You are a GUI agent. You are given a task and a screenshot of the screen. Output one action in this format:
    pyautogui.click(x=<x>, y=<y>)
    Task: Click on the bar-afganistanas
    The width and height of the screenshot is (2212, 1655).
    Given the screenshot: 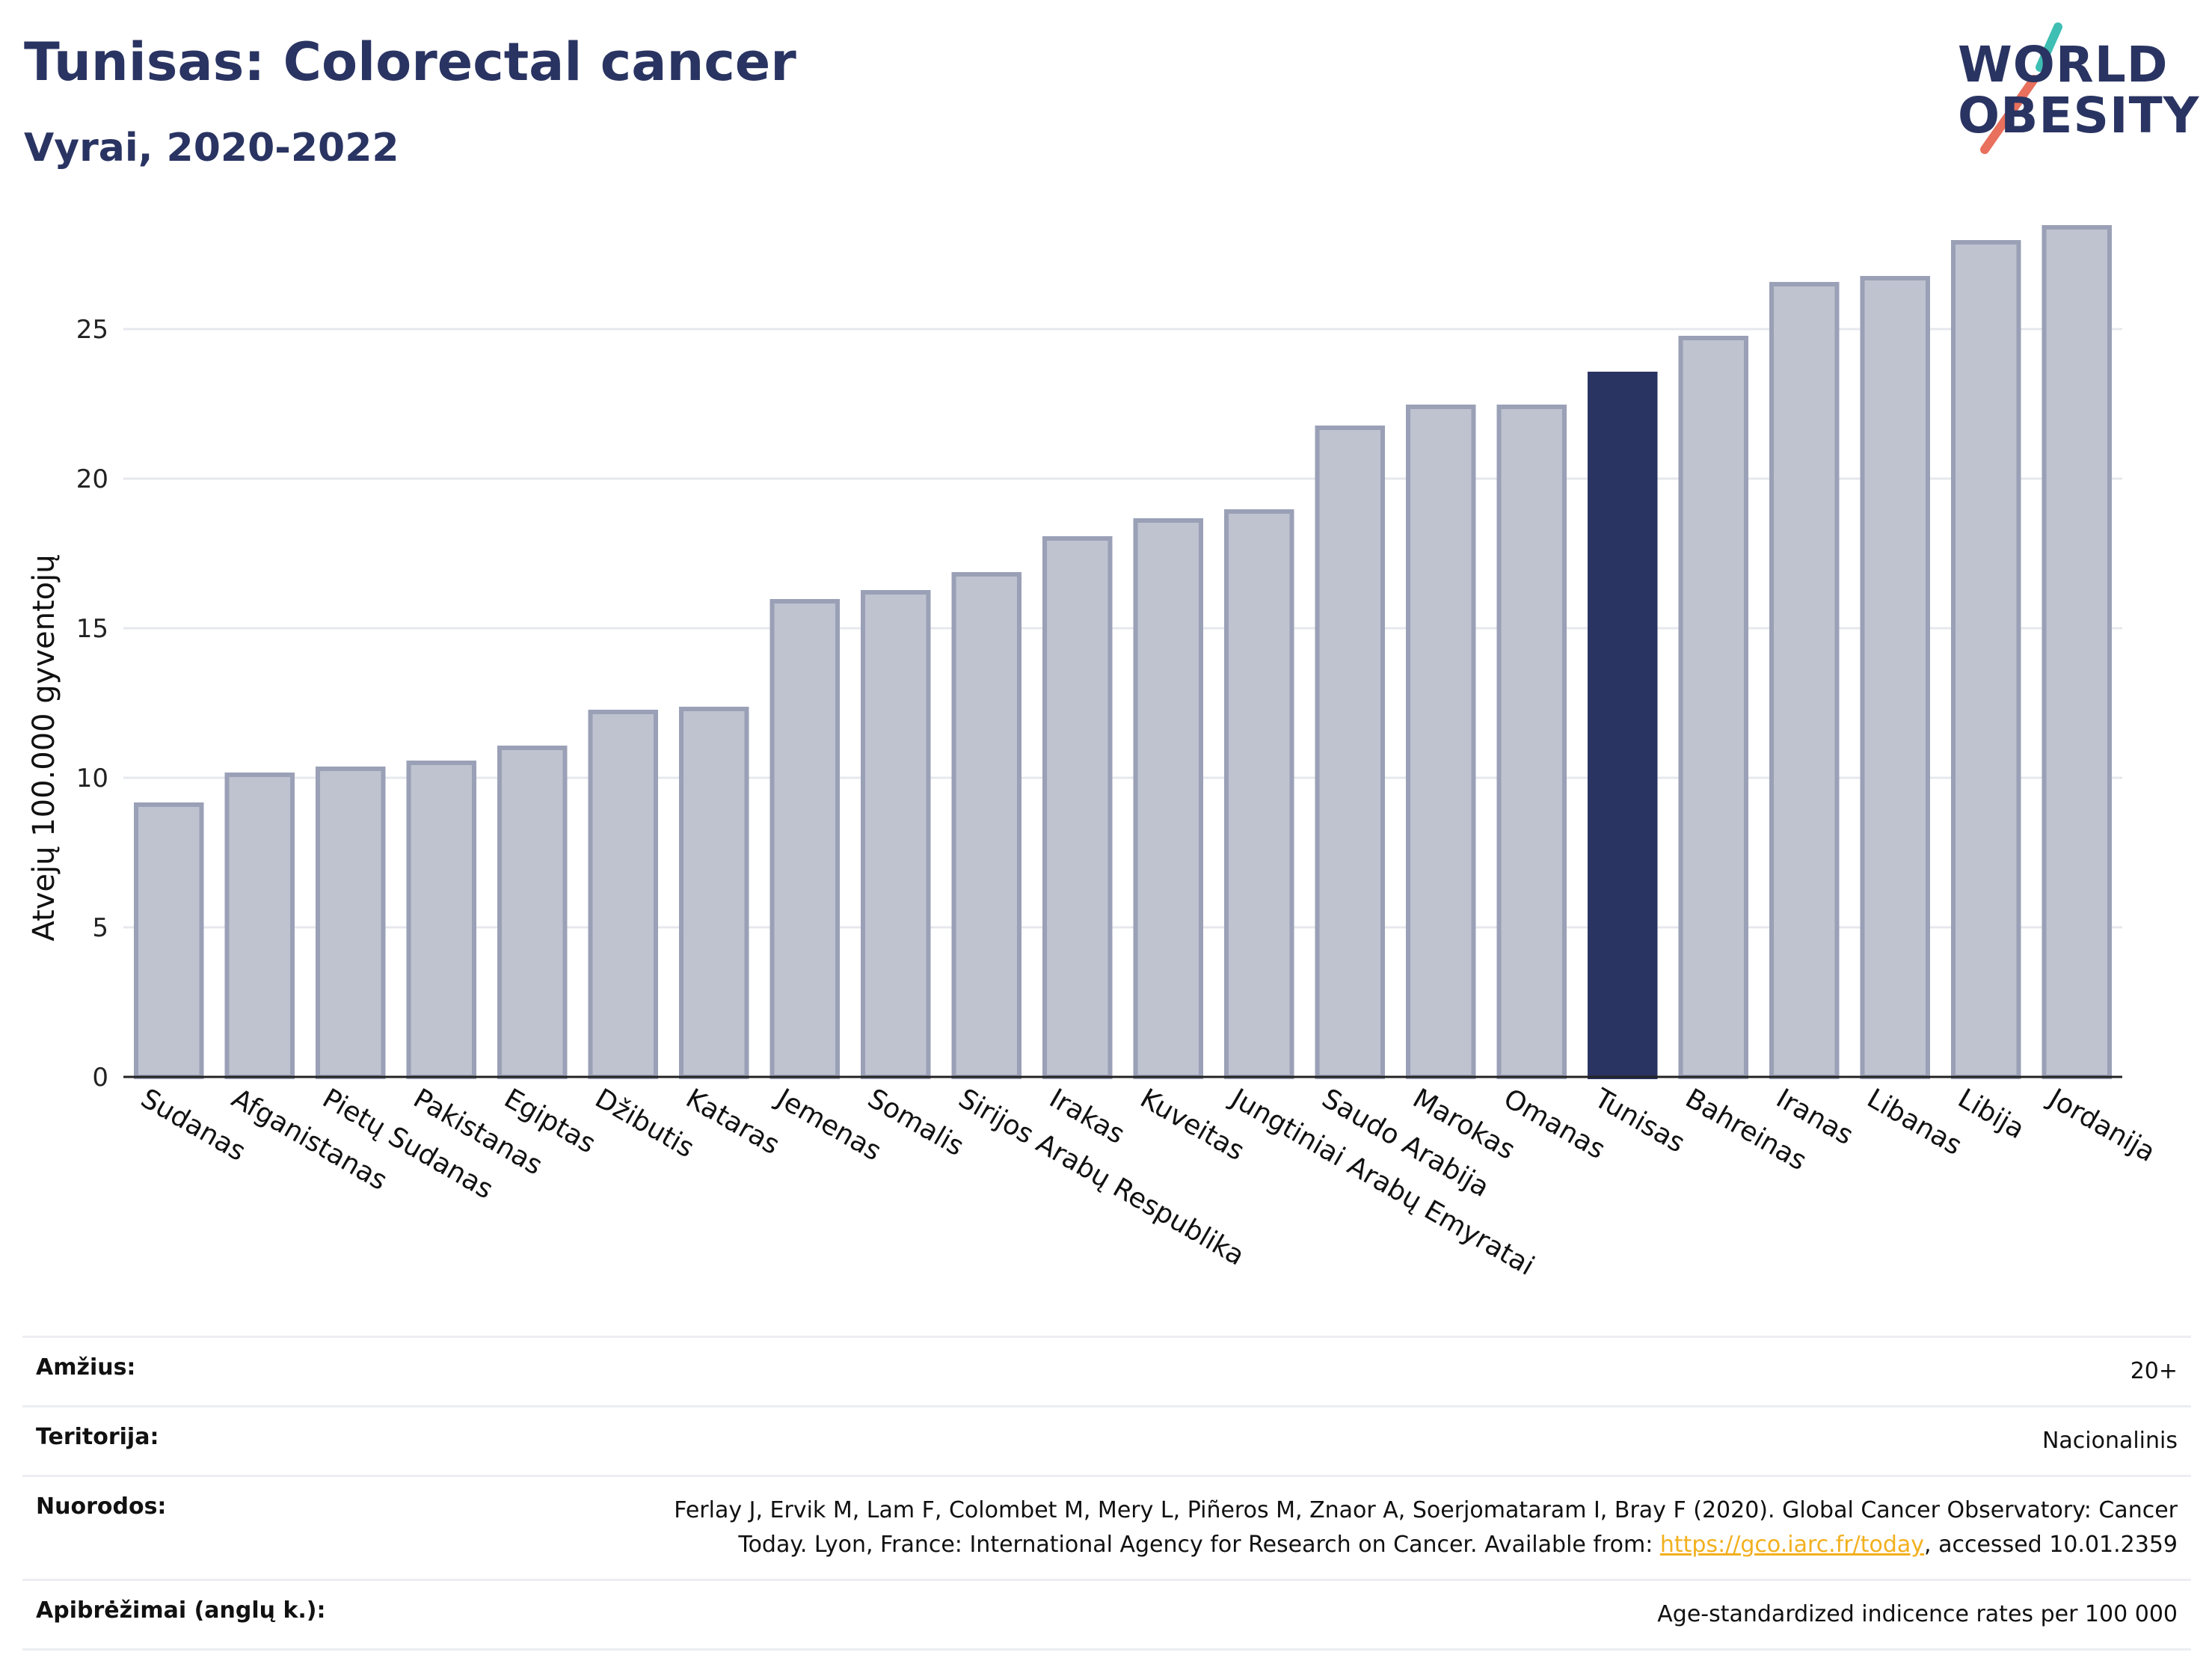 What is the action you would take?
    pyautogui.click(x=259, y=926)
    